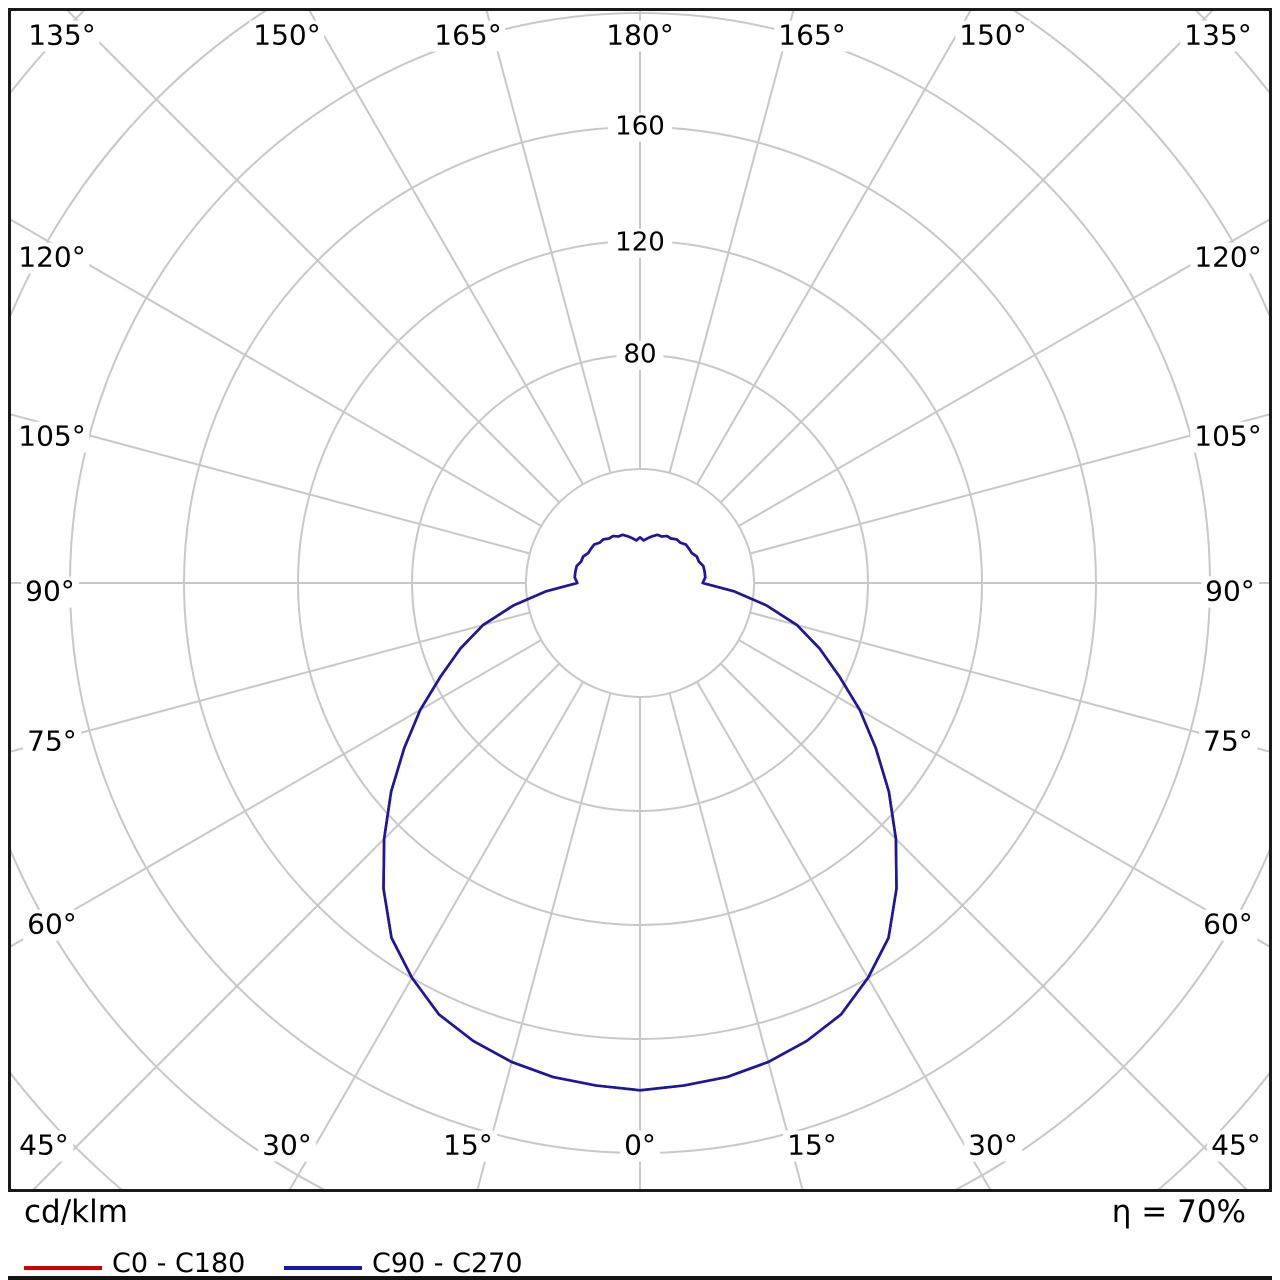  Describe the element at coordinates (76, 1212) in the screenshot. I see `units-label: cd/klm` at that location.